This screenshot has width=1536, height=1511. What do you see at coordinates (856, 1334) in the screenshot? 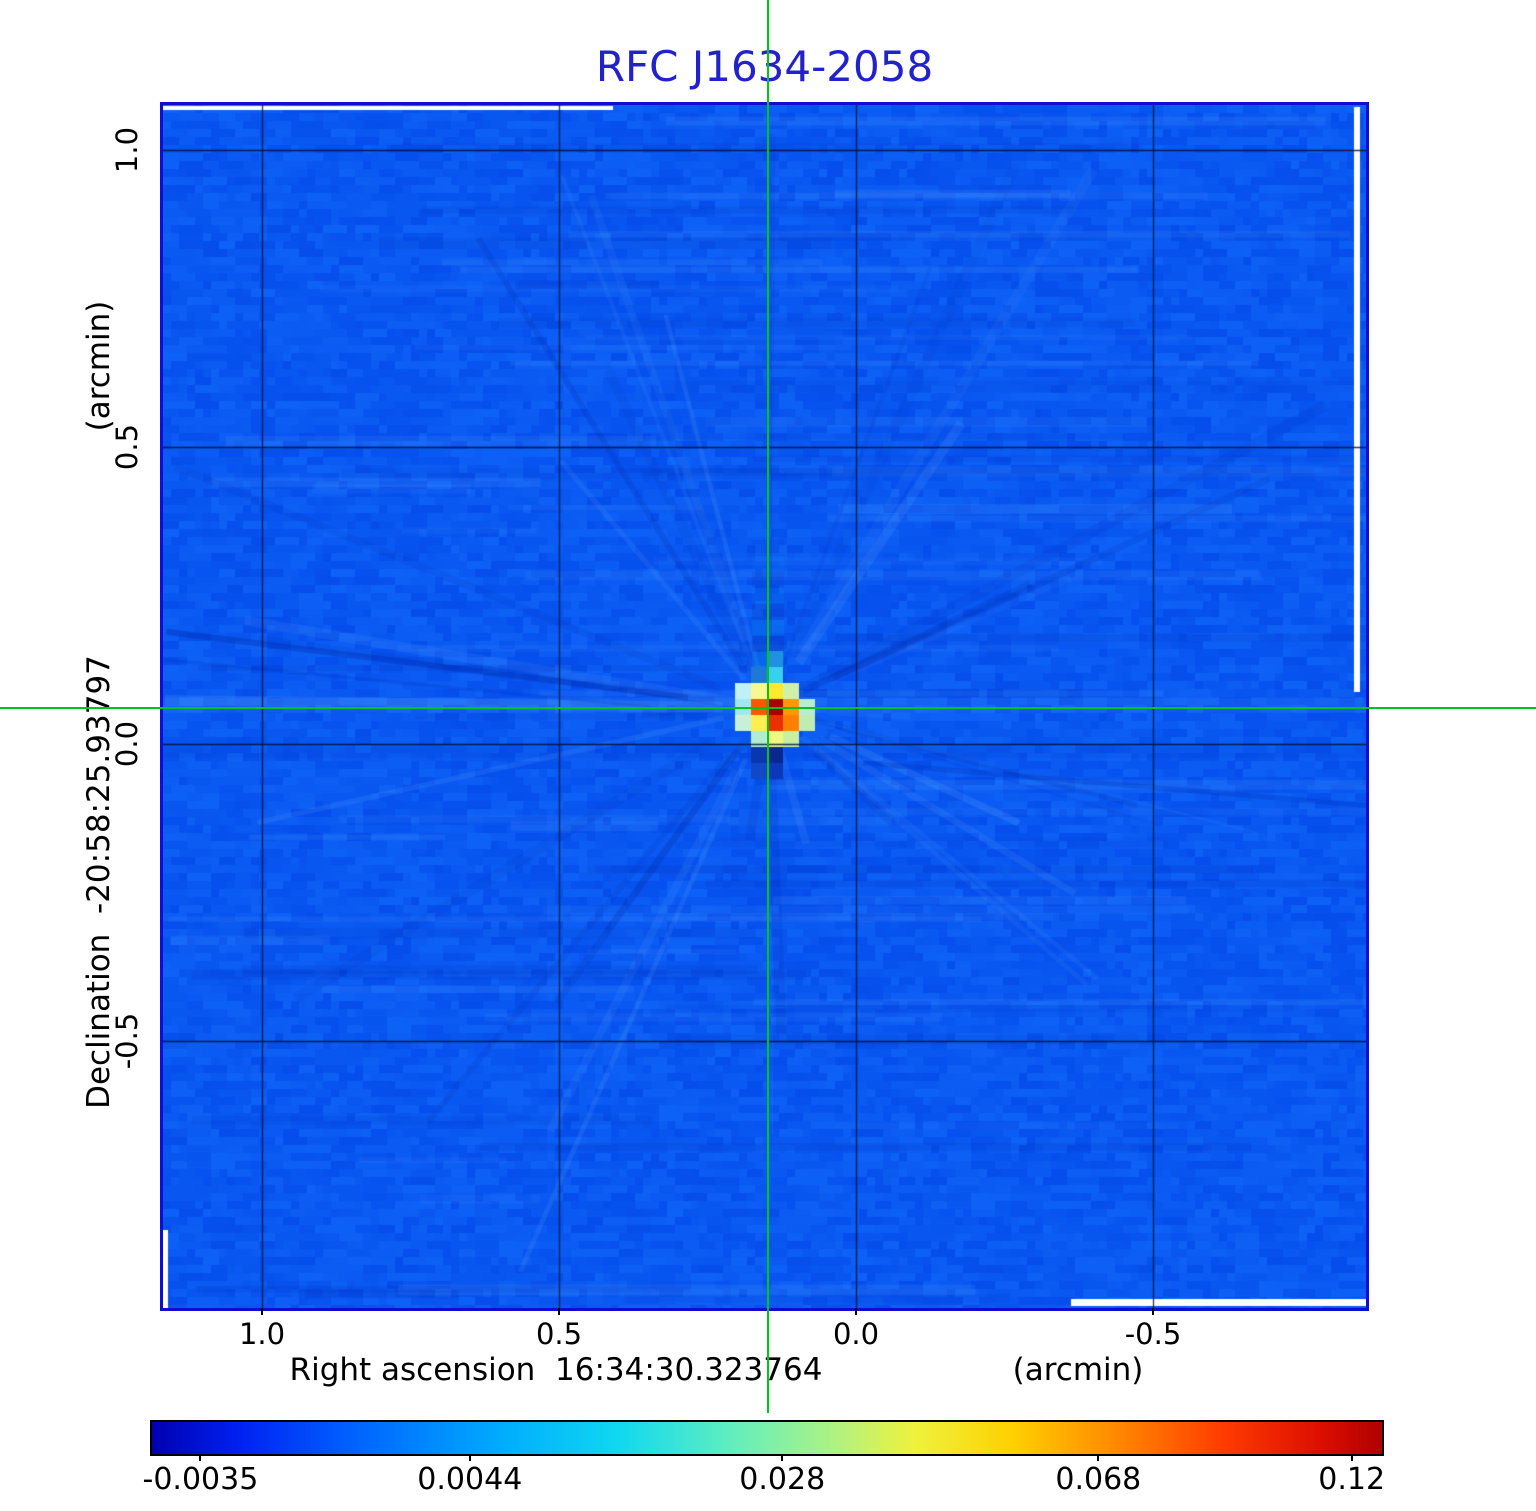
I see `x-tick-0.0: 0.0` at bounding box center [856, 1334].